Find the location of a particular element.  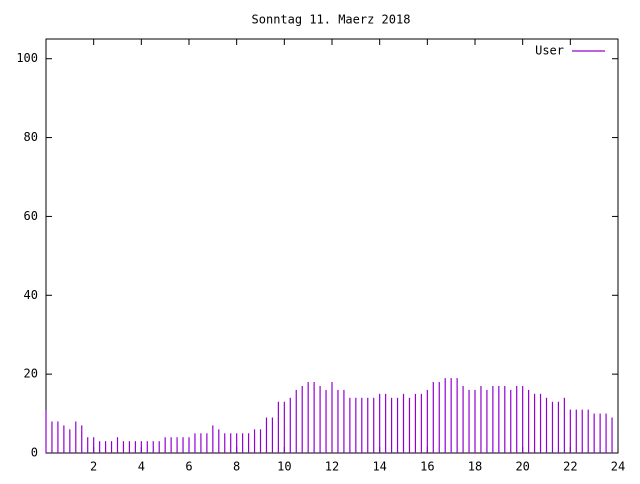

x-tick-label: 2 is located at coordinates (93, 467).